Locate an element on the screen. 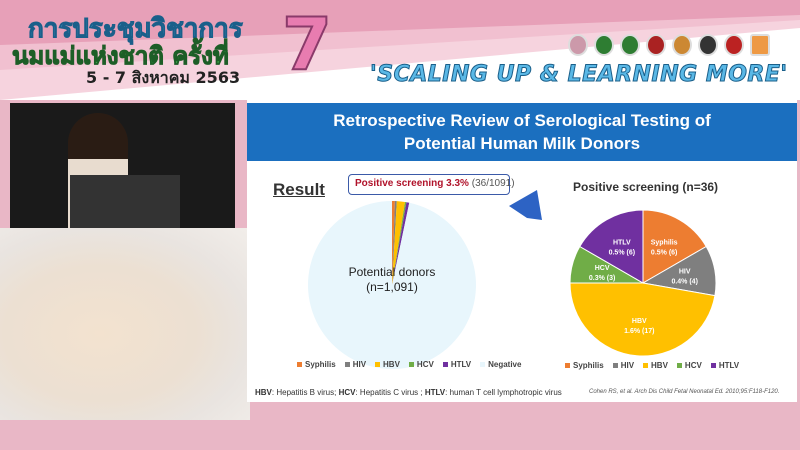  abbr: HBV is located at coordinates (263, 392).